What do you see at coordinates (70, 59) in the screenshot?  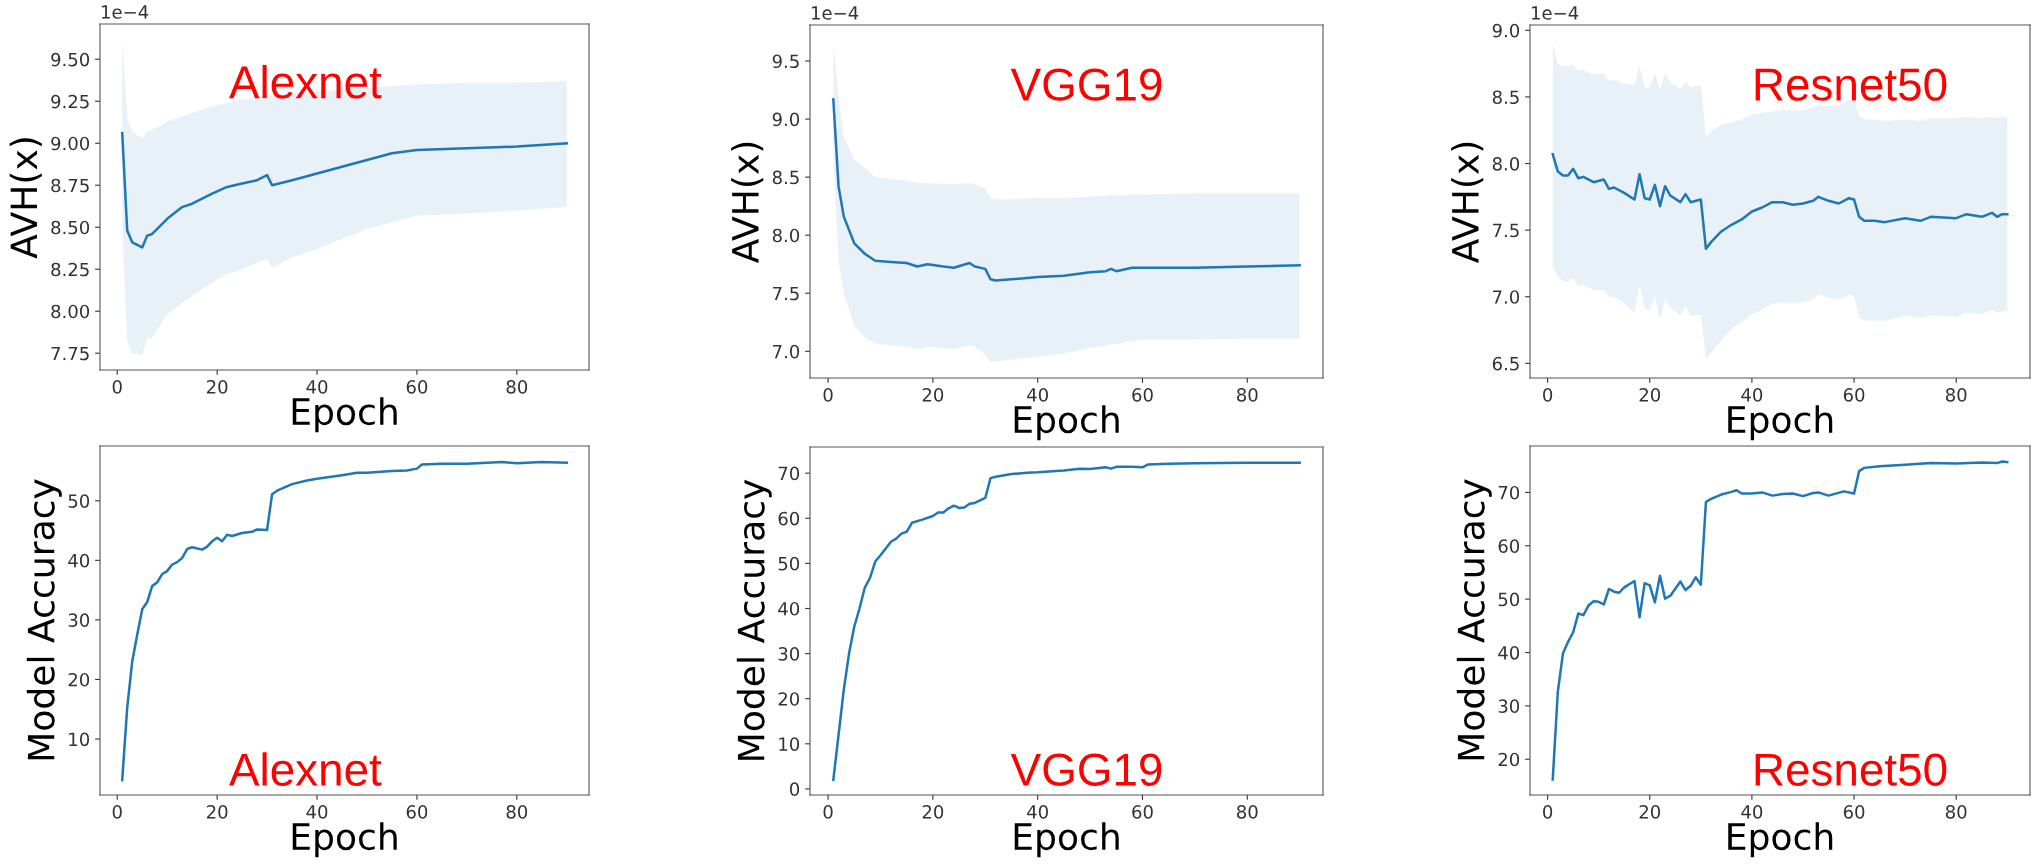 I see `y-tick-label: 9.50` at bounding box center [70, 59].